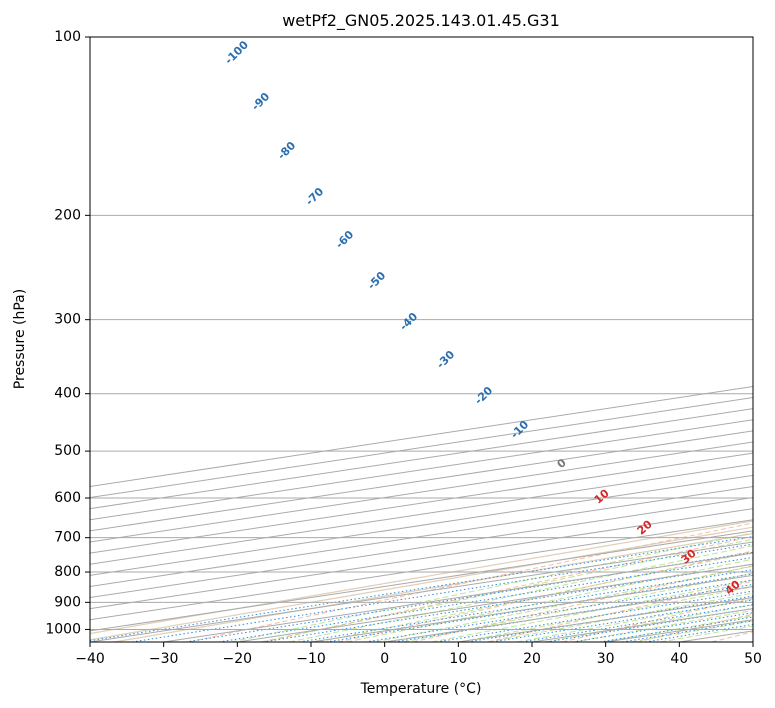  What do you see at coordinates (67, 37) in the screenshot?
I see `y-tick-label: 100` at bounding box center [67, 37].